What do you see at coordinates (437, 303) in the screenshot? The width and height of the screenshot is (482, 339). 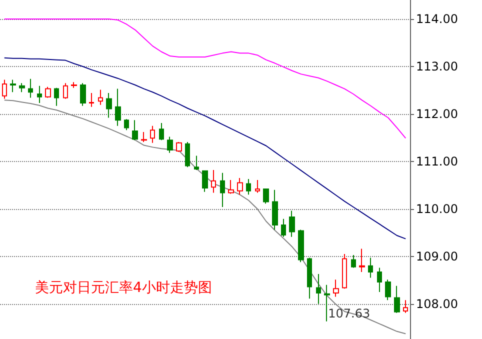 I see `y-tick-label: 108.00` at bounding box center [437, 303].